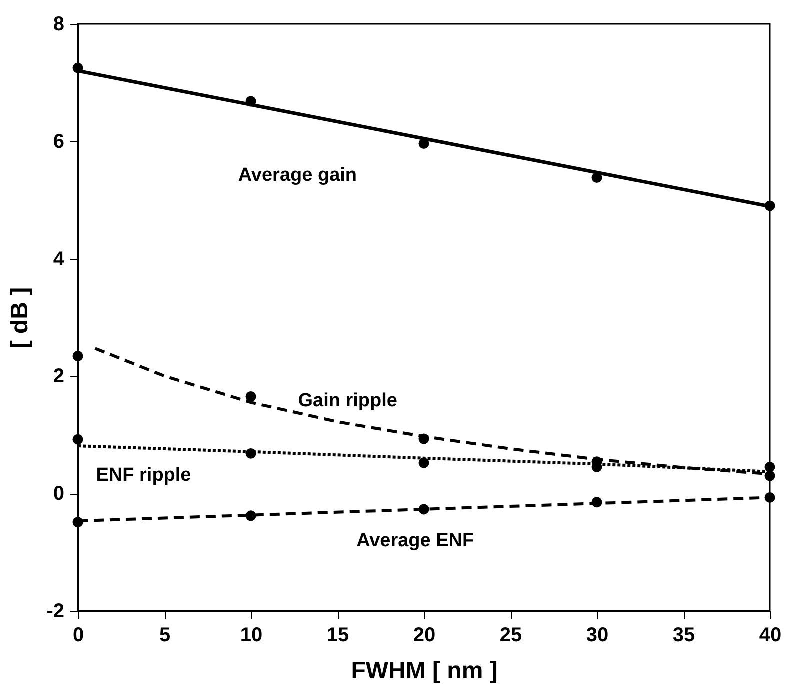 This screenshot has width=798, height=691. Describe the element at coordinates (597, 635) in the screenshot. I see `x-tick-label: 30` at that location.